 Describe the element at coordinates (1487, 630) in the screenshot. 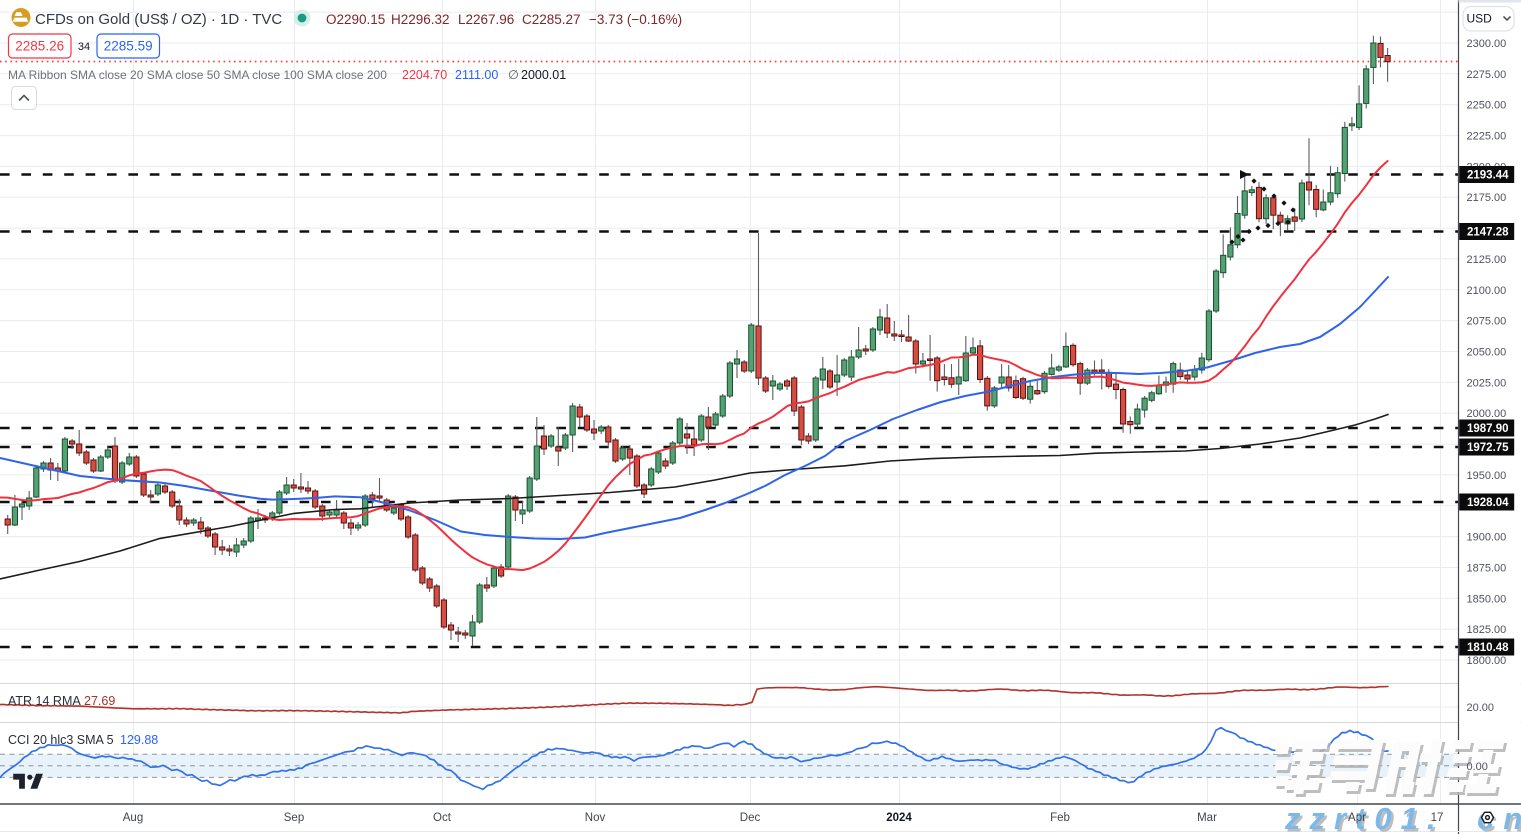

I see `svg-text: 1825.00` at that location.